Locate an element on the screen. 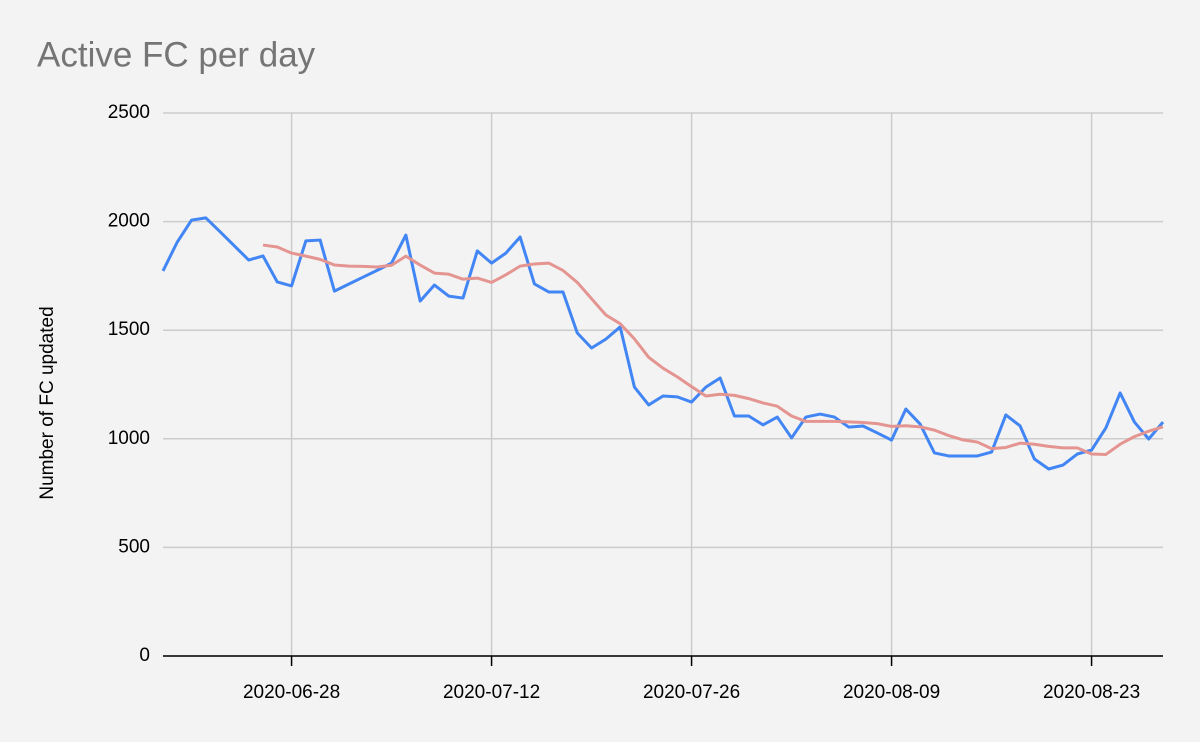 This screenshot has height=742, width=1200. x-tick-label: 2020-07-12 is located at coordinates (491, 692).